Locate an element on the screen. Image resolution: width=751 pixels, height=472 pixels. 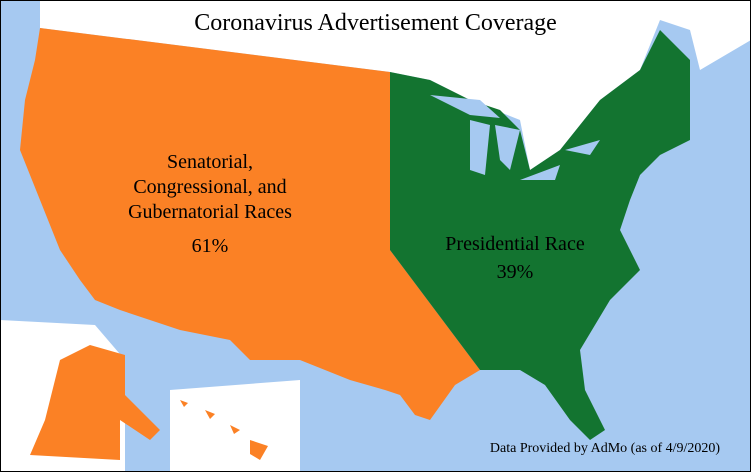
region-label: Presidential Race is located at coordinates (515, 244).